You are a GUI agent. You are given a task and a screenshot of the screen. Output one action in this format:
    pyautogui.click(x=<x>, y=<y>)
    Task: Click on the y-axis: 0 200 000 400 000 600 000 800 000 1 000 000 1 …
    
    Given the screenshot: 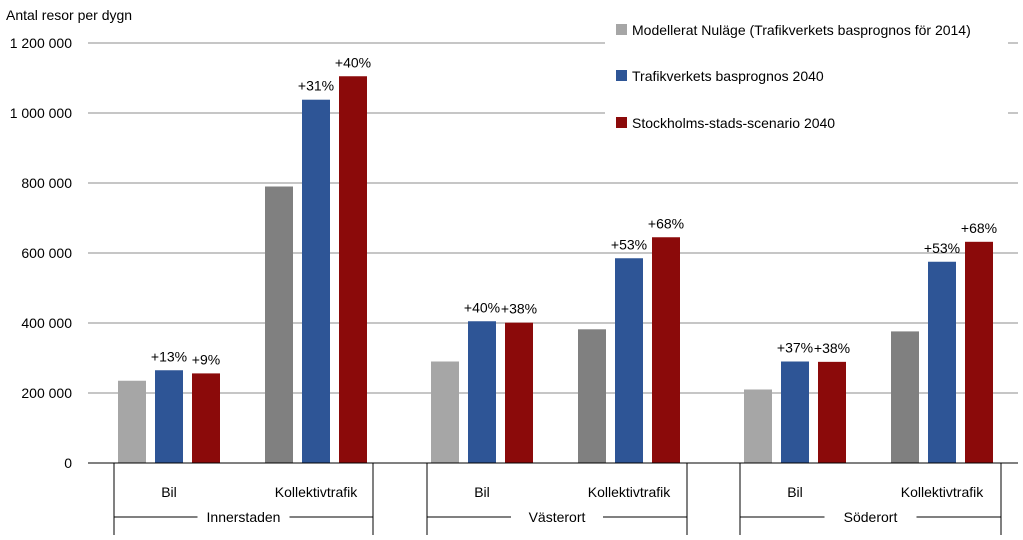 What is the action you would take?
    pyautogui.click(x=41, y=253)
    